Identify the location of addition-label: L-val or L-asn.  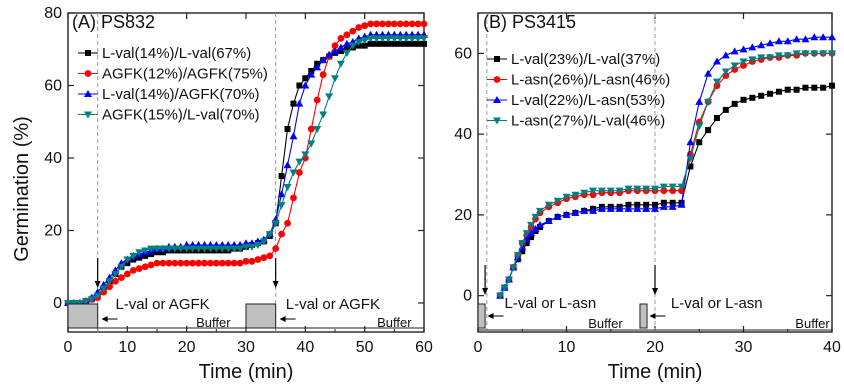
(551, 303).